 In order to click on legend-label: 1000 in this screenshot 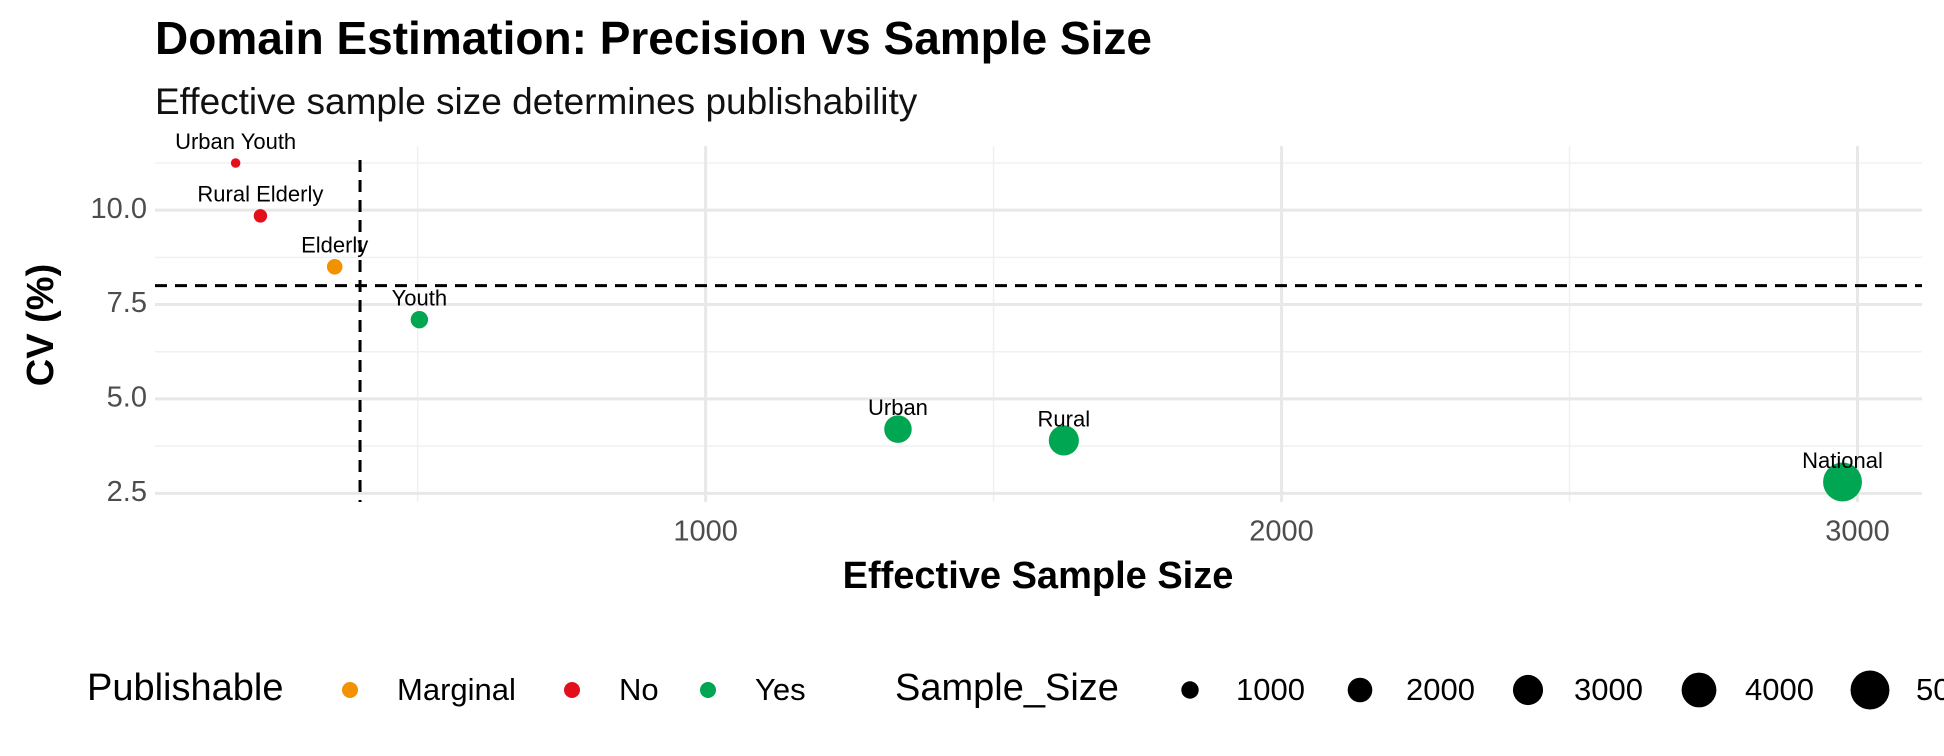, I will do `click(1270, 689)`.